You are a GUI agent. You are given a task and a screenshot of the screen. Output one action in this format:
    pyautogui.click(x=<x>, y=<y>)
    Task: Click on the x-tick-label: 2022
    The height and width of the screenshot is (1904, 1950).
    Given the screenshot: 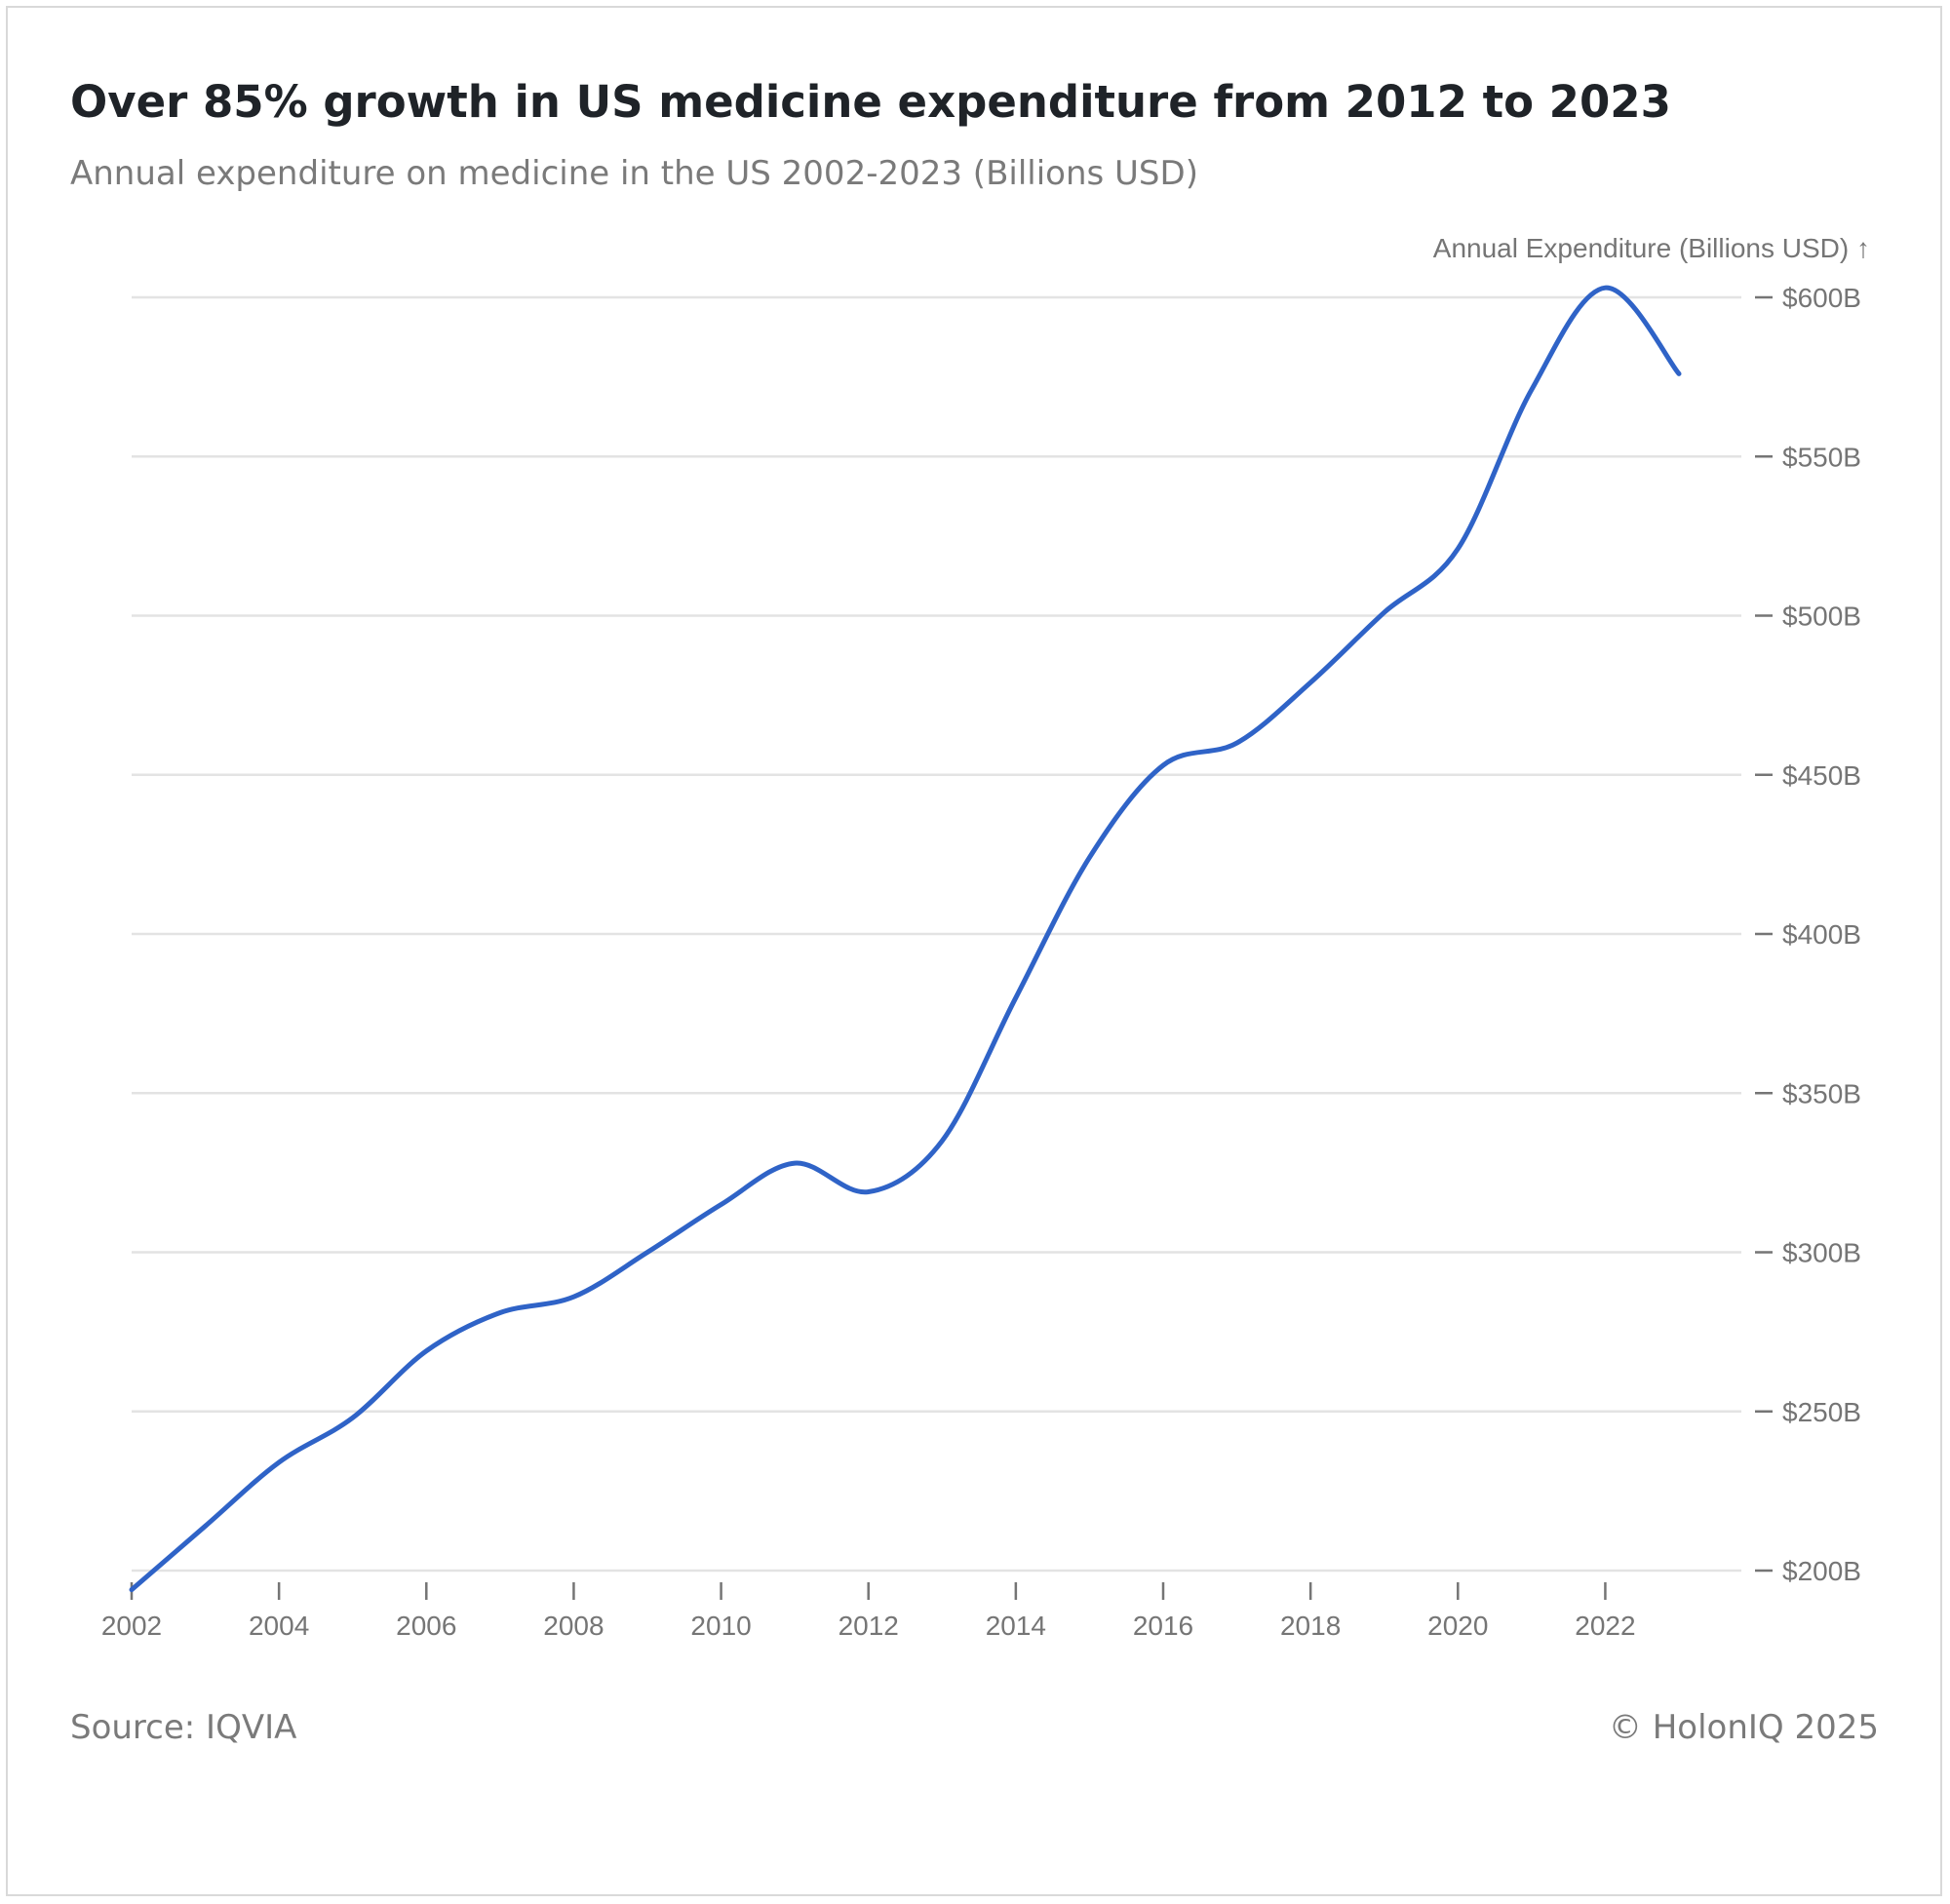 What is the action you would take?
    pyautogui.click(x=1605, y=1626)
    